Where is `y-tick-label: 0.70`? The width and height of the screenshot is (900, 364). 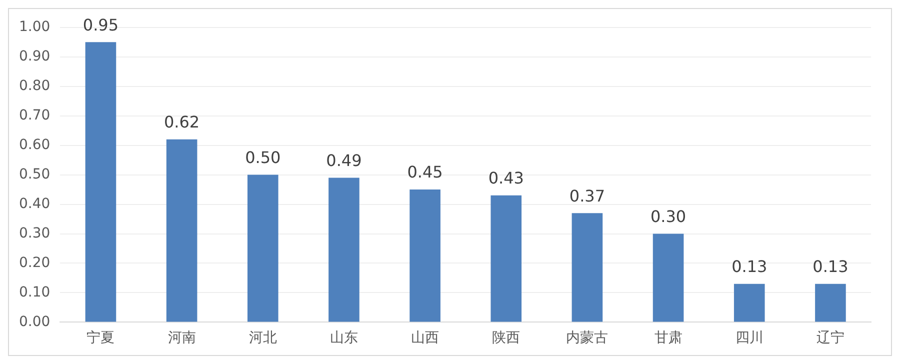 y-tick-label: 0.70 is located at coordinates (34, 115).